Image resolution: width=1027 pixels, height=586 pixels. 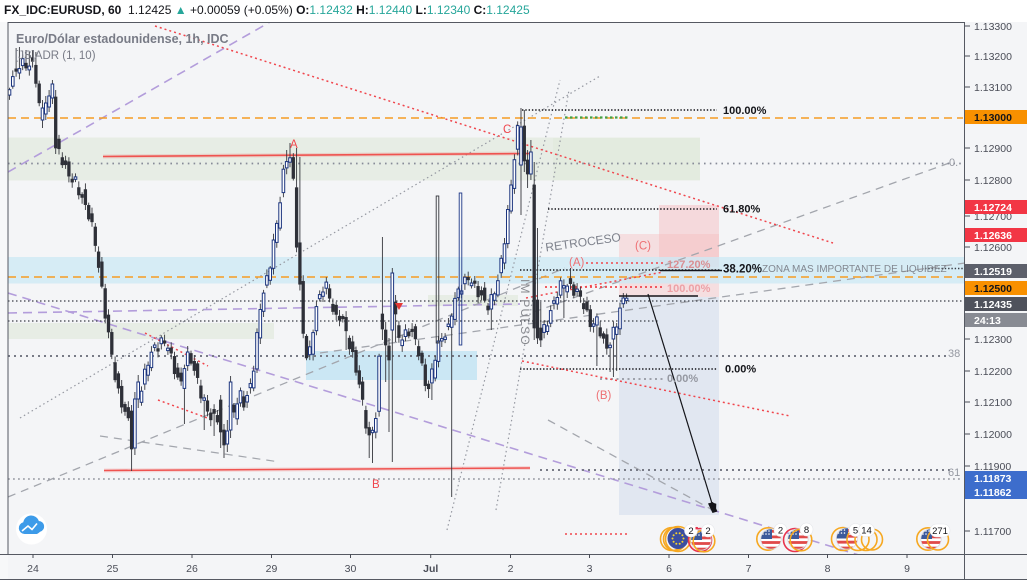 I want to click on svg-text: 24:13, so click(x=987, y=321).